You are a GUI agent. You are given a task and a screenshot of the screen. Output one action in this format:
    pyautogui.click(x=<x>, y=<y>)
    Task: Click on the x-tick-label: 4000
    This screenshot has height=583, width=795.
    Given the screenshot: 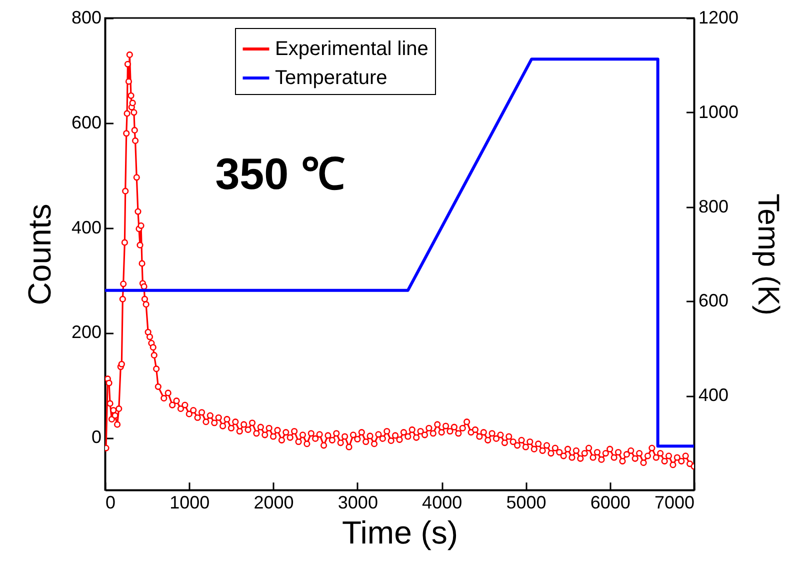 What is the action you would take?
    pyautogui.click(x=442, y=502)
    